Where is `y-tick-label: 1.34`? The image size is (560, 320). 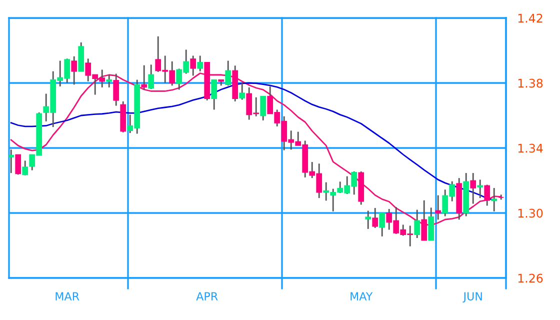 y-tick-label: 1.34 is located at coordinates (530, 148).